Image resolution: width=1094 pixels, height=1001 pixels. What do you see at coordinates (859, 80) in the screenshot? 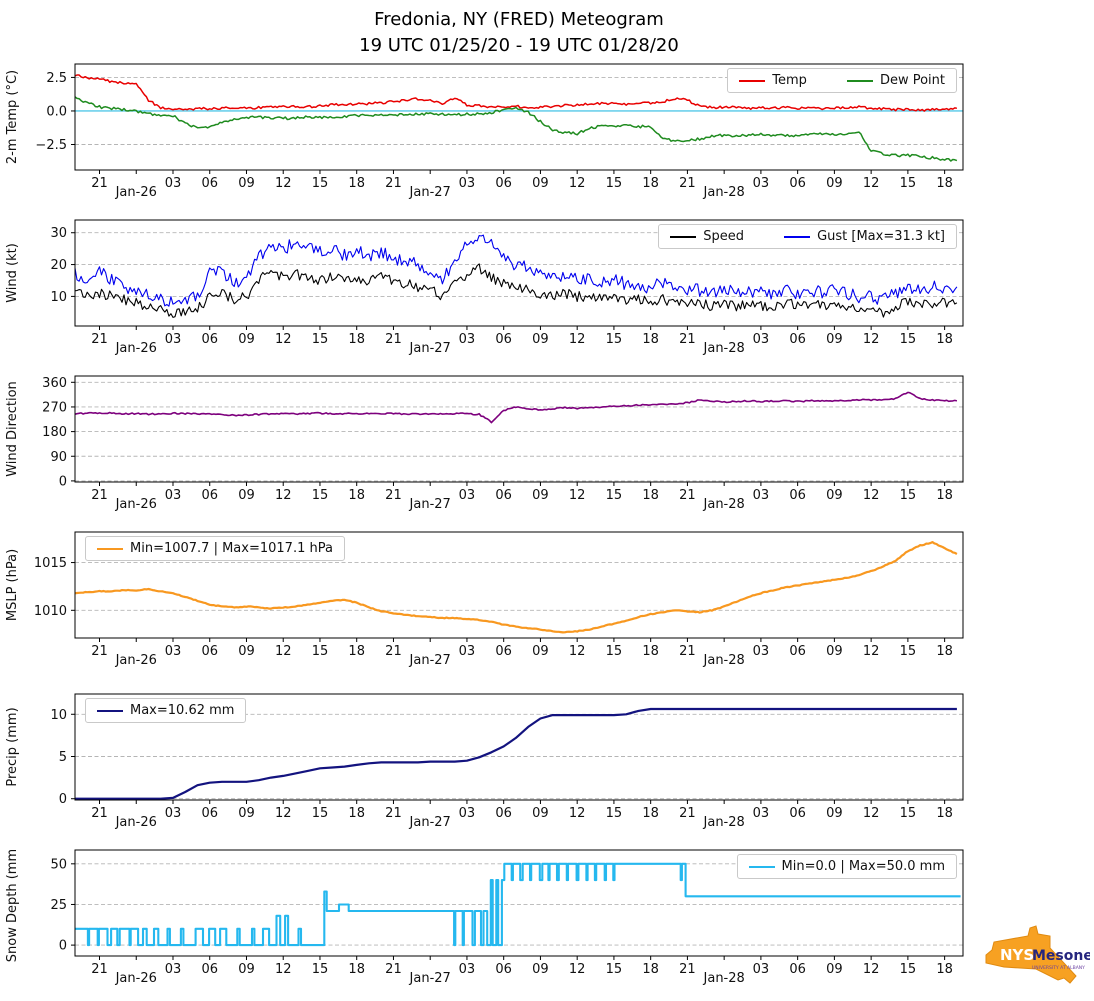
I see `dewpoint-line-swatch` at bounding box center [859, 80].